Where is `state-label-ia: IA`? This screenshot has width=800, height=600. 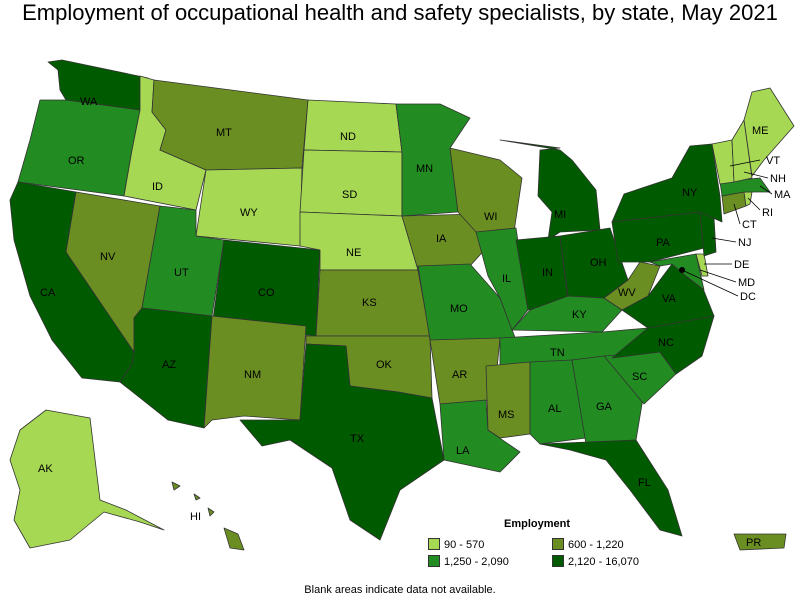
state-label-ia: IA is located at coordinates (441, 239).